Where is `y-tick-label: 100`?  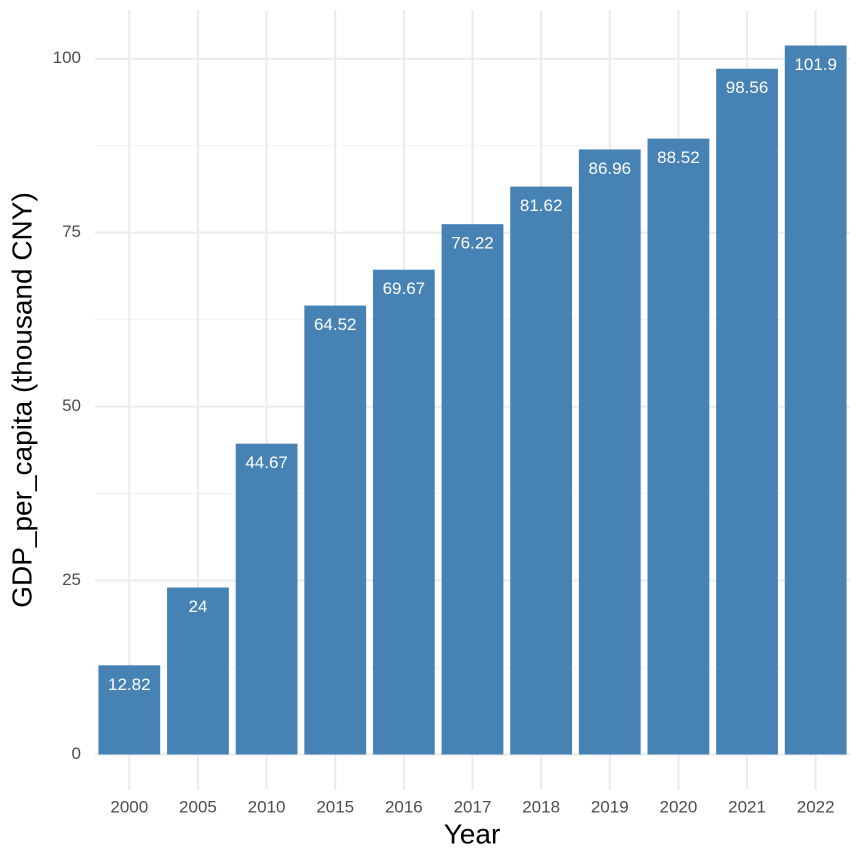 y-tick-label: 100 is located at coordinates (67, 57).